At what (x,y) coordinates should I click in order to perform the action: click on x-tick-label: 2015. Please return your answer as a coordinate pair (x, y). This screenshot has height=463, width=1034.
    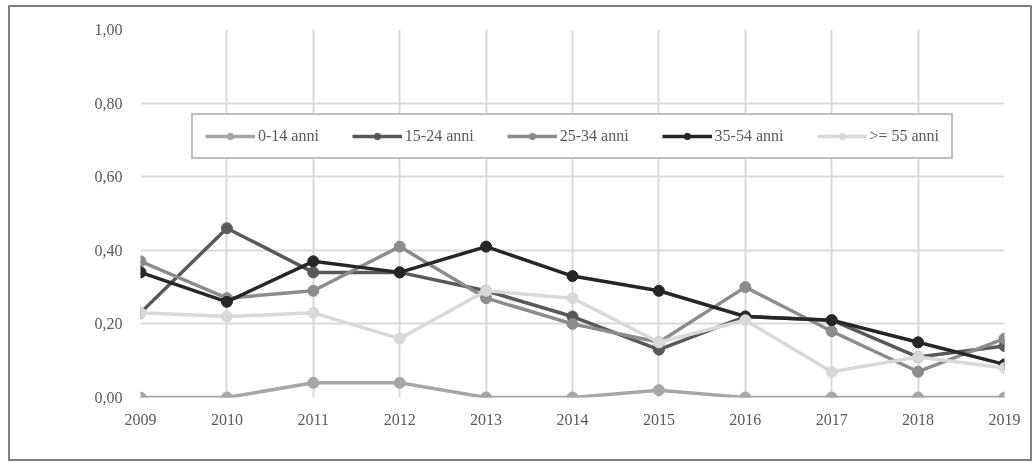
    Looking at the image, I should click on (658, 419).